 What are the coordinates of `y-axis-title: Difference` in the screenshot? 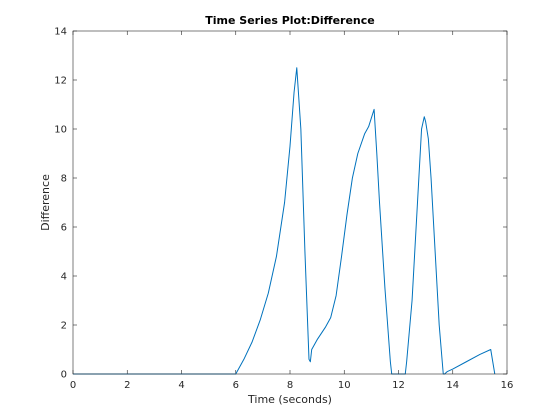 It's located at (45, 202).